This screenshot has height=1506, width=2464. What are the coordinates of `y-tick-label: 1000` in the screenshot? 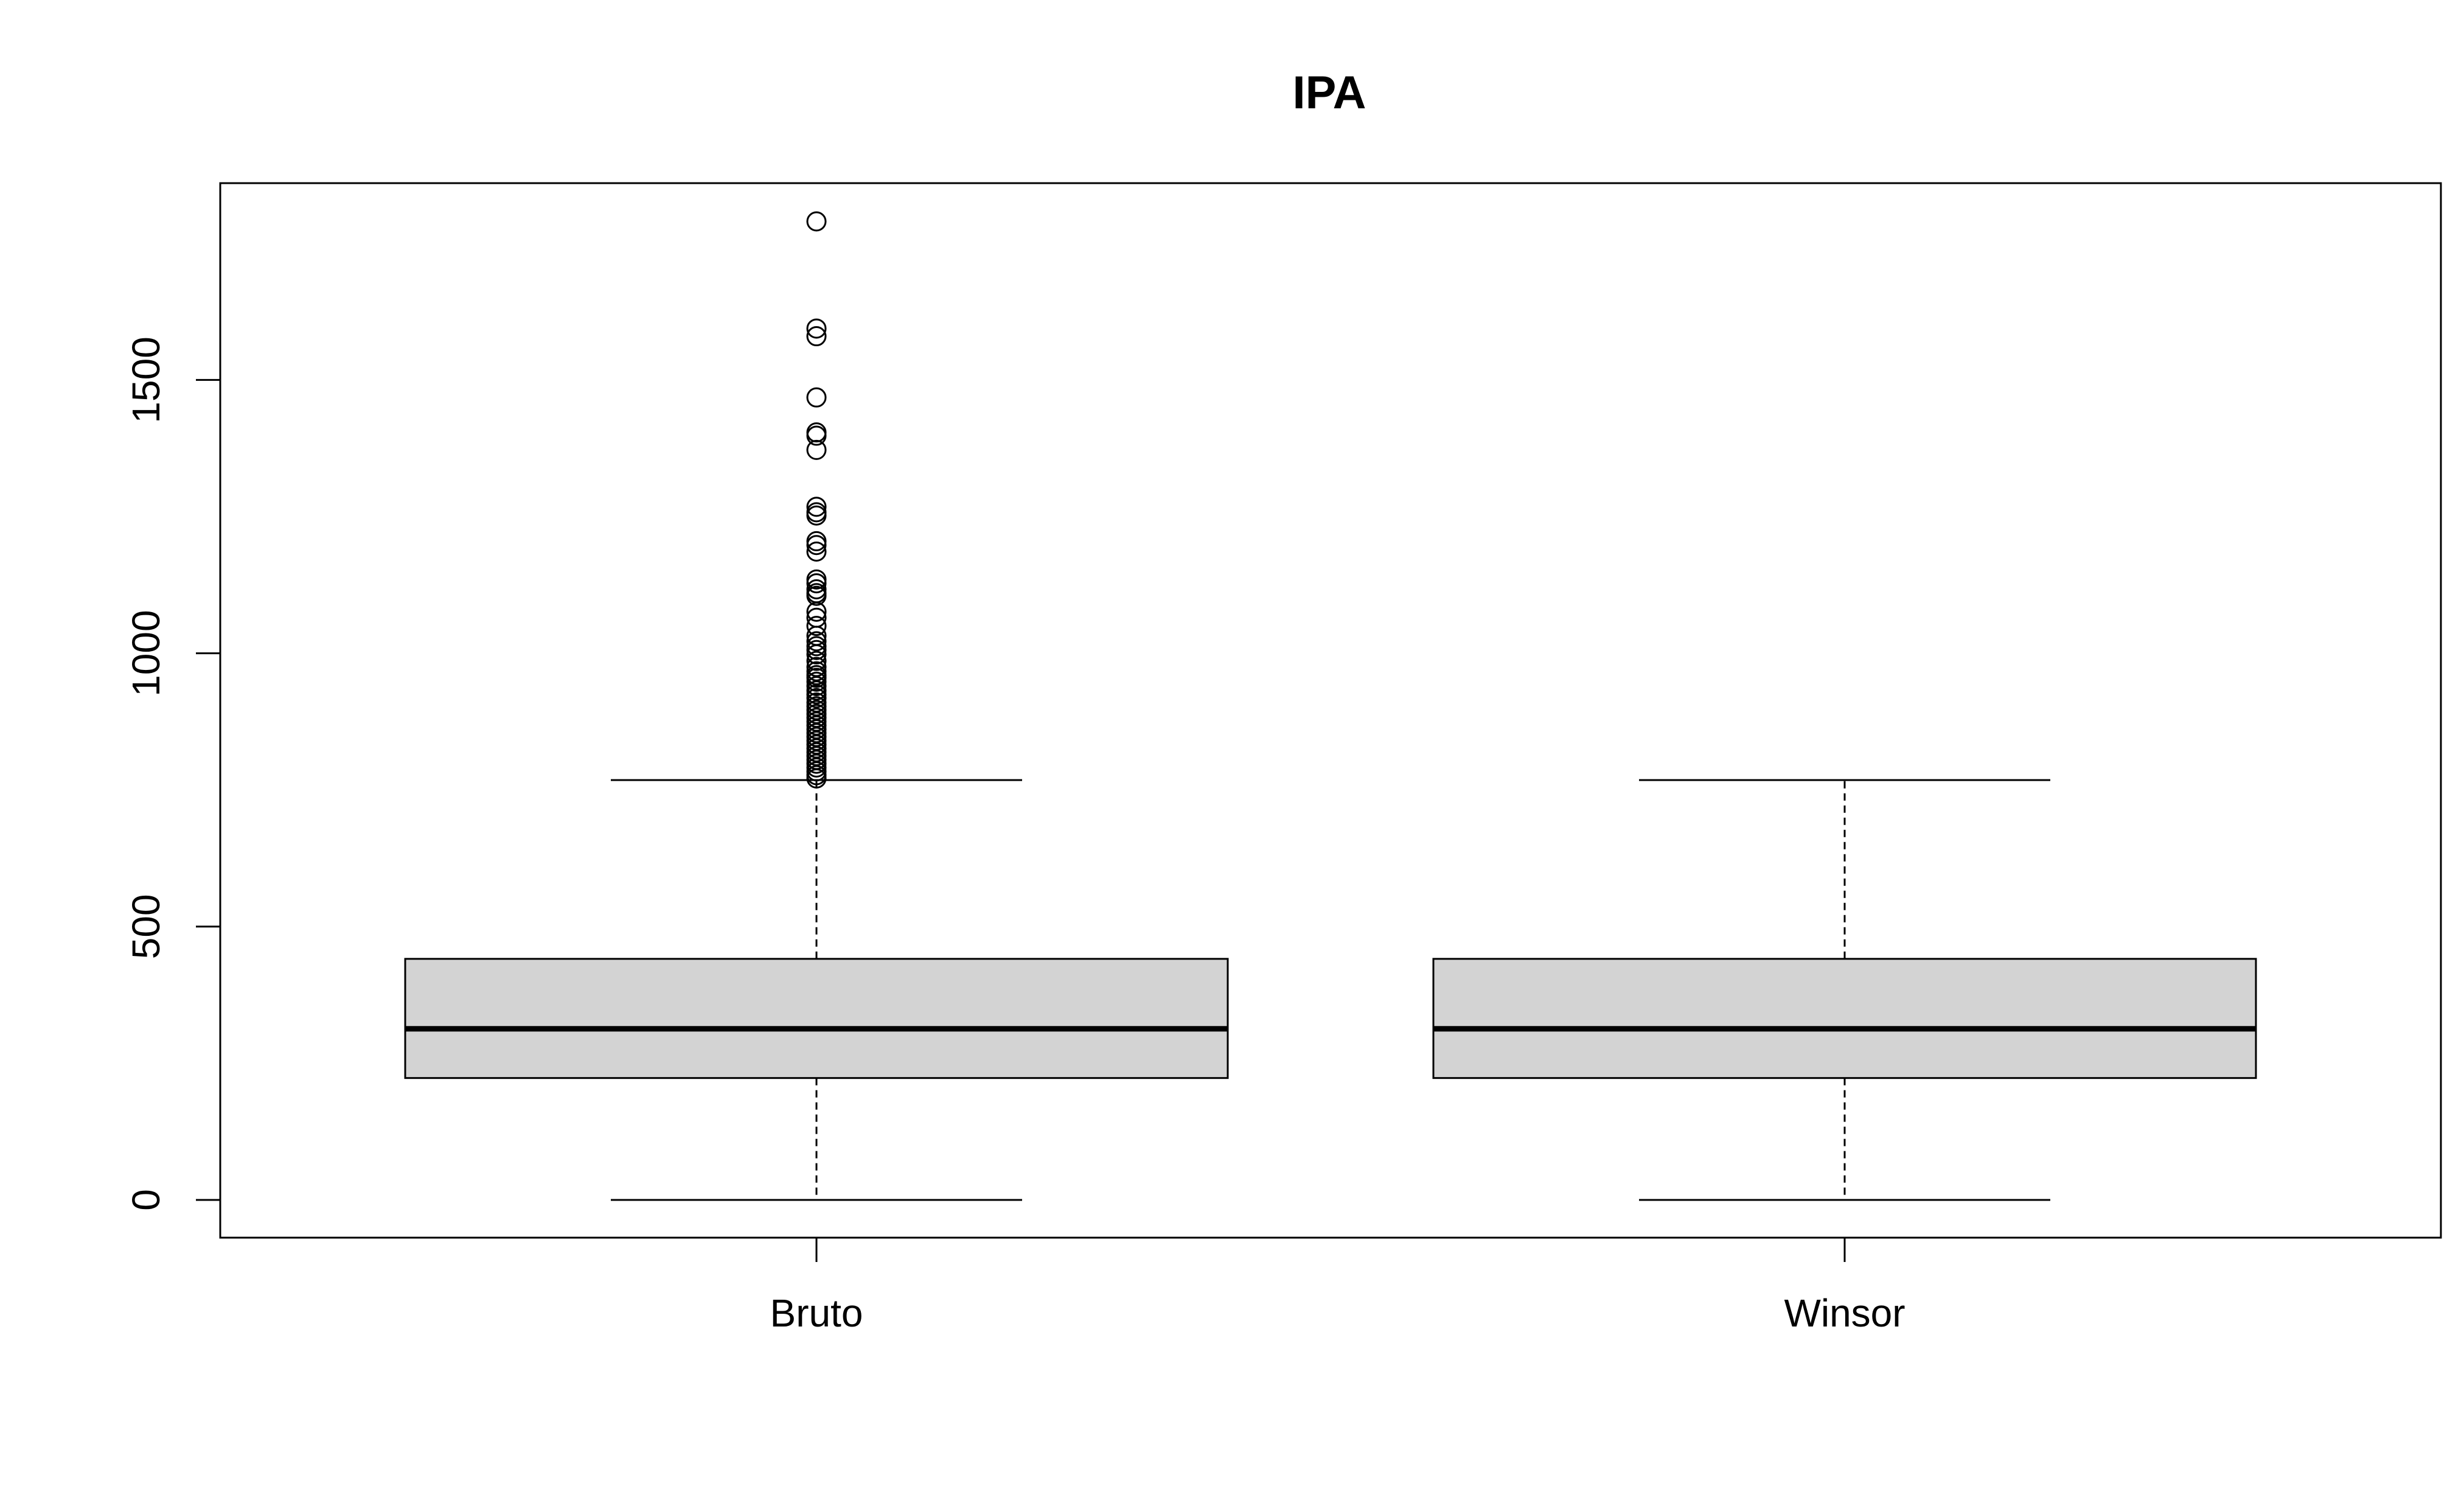 It's located at (146, 653).